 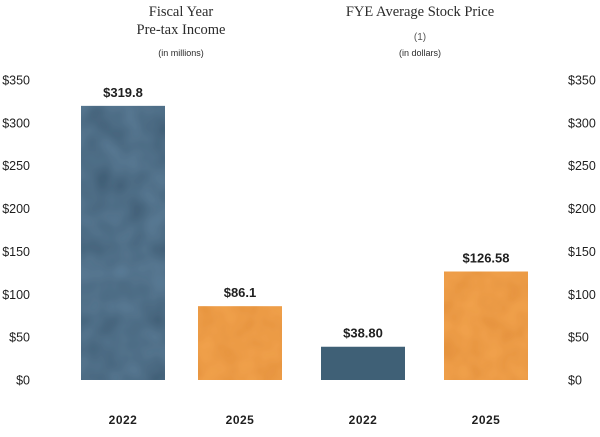 I want to click on right-data-label-2022: $38.80, so click(x=363, y=333).